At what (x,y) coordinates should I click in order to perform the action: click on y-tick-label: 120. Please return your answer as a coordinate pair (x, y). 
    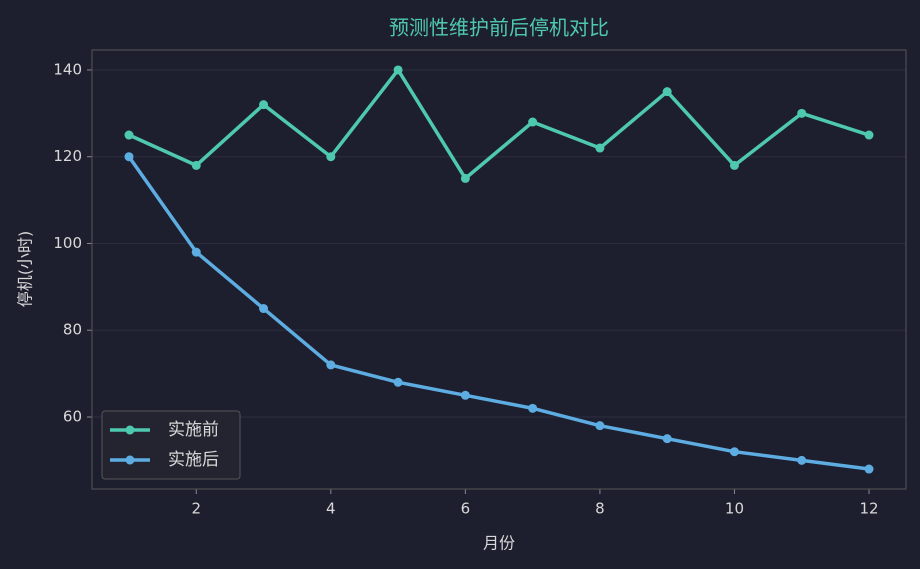
    Looking at the image, I should click on (67, 156).